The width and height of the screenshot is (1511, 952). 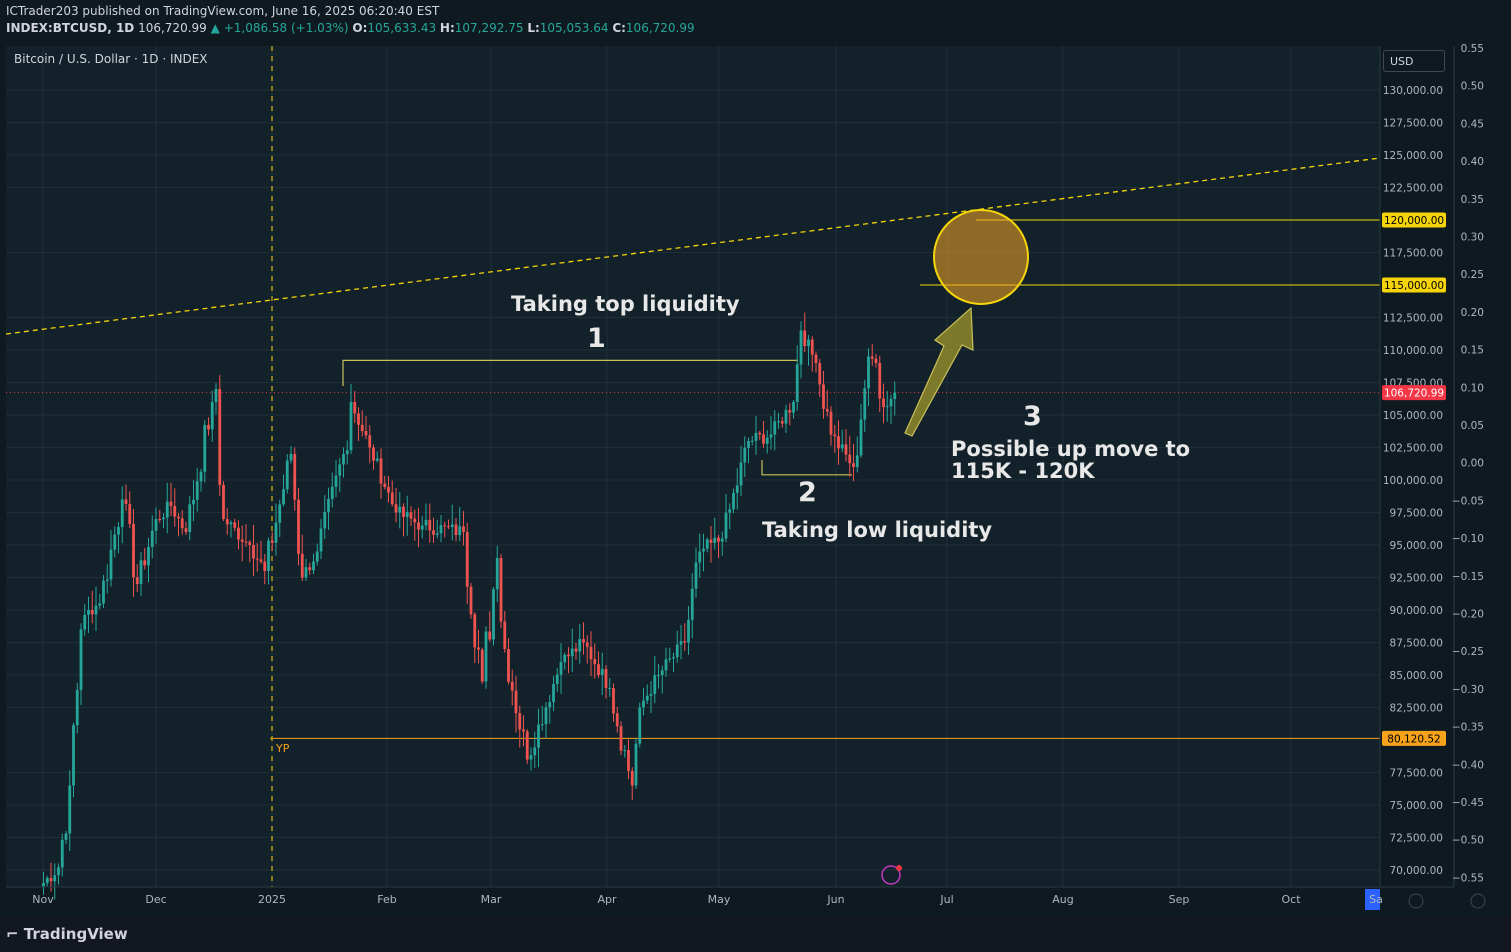 What do you see at coordinates (1414, 61) in the screenshot?
I see `currency-button: USD` at bounding box center [1414, 61].